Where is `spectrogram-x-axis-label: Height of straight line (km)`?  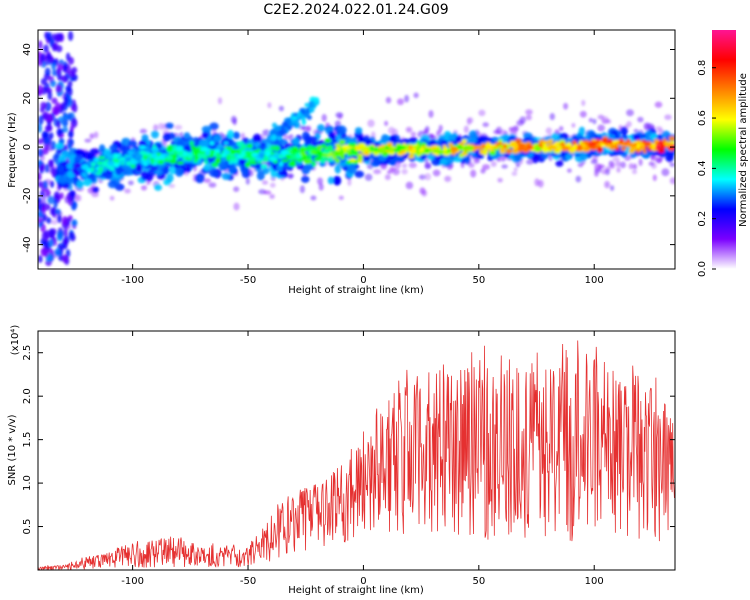
spectrogram-x-axis-label: Height of straight line (km) is located at coordinates (356, 290).